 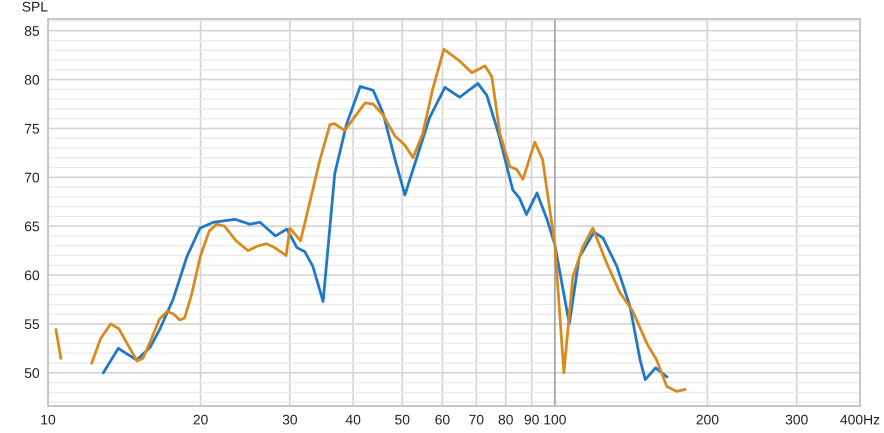 I want to click on x-tick-label: 60, so click(x=442, y=419).